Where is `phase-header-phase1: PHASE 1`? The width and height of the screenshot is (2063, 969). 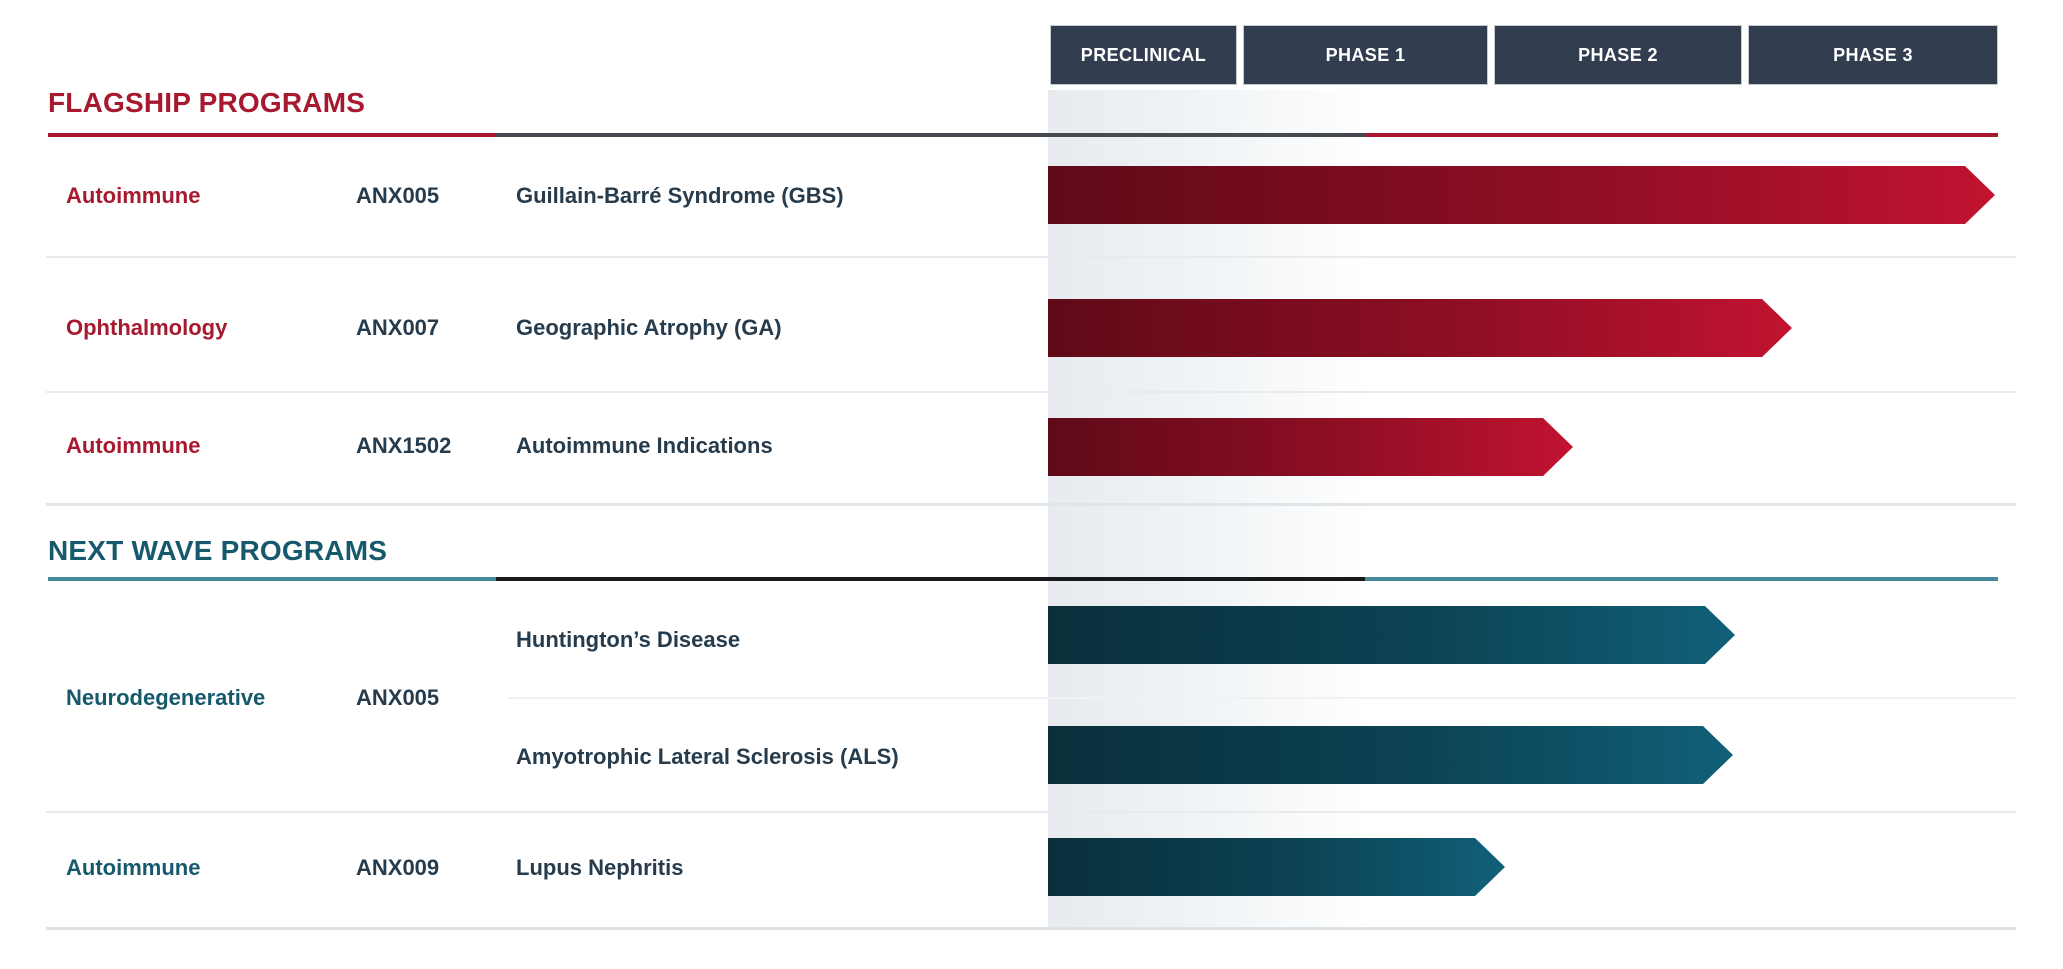 phase-header-phase1: PHASE 1 is located at coordinates (1365, 55).